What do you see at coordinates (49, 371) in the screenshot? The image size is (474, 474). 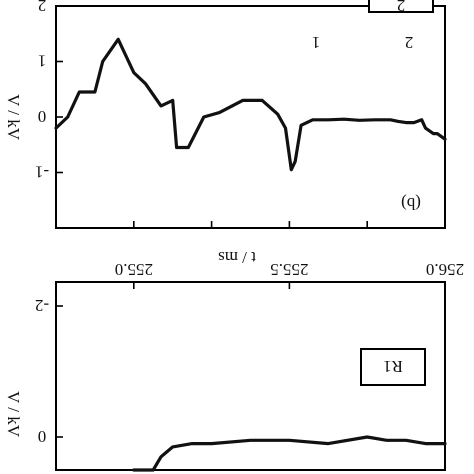 I see `panel-r1-ytick-group: -2 0` at bounding box center [49, 371].